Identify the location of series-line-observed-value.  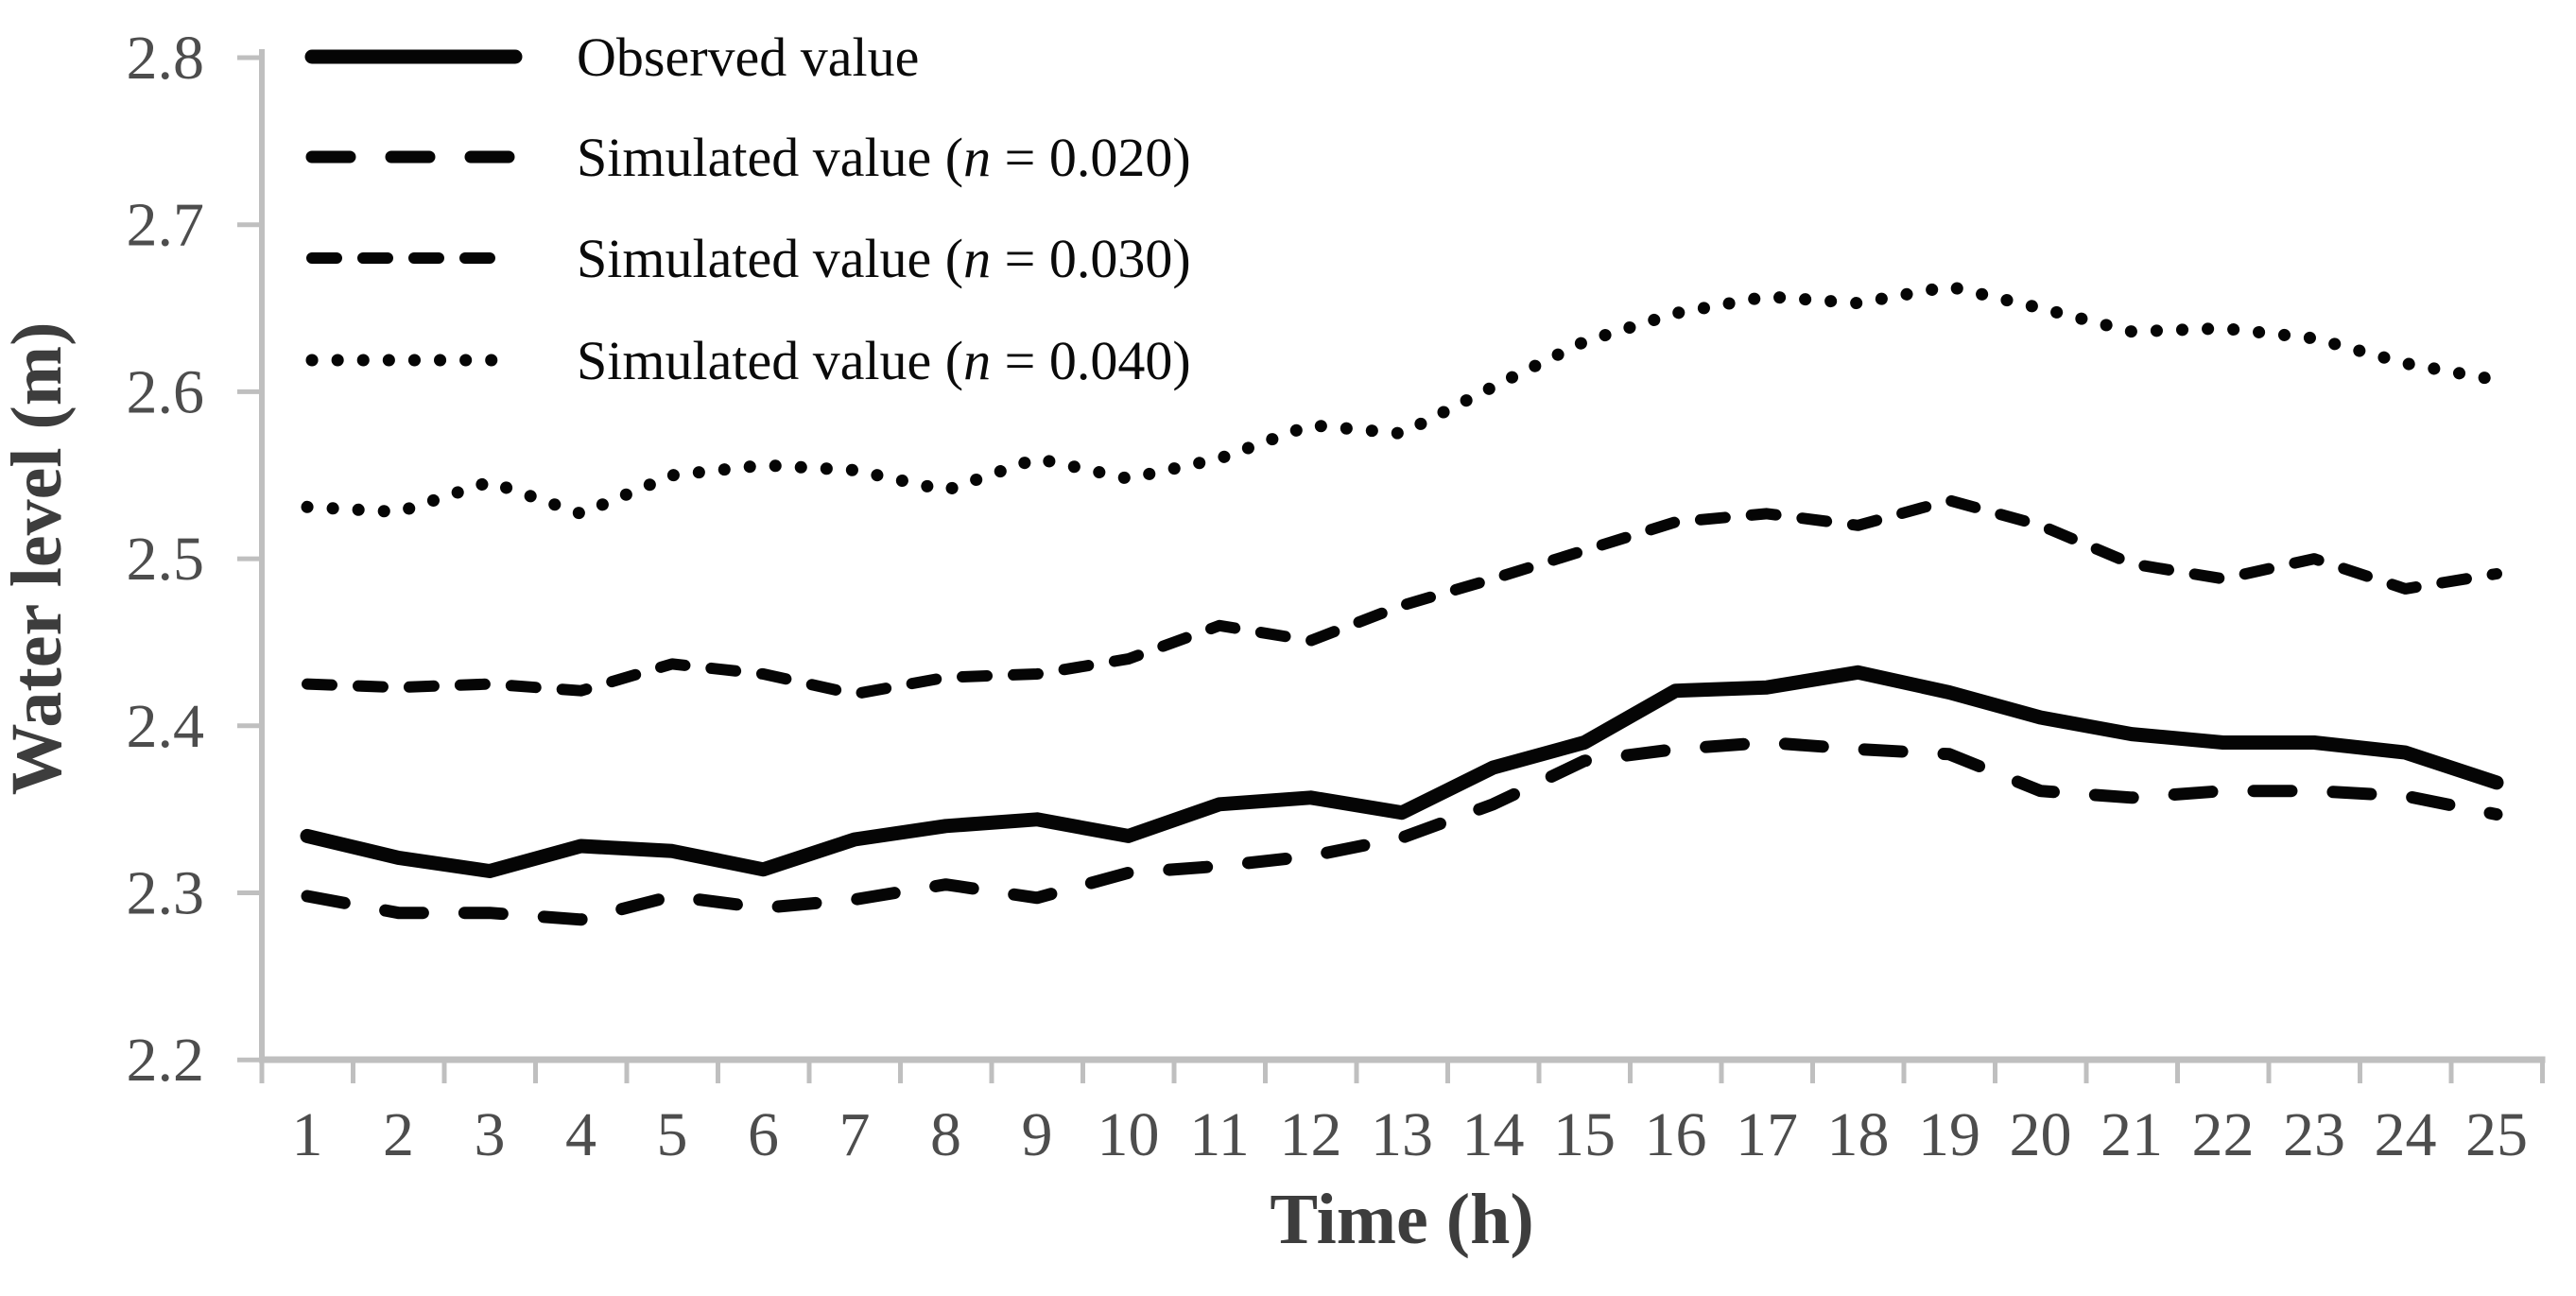
(1402, 772).